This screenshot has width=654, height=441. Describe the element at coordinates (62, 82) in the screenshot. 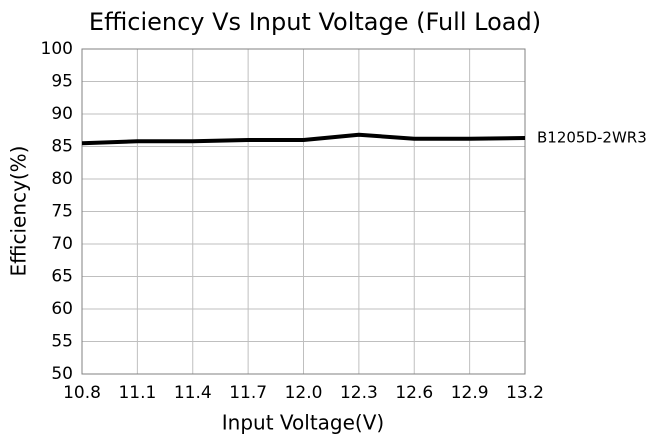

I see `y-tick-label: 95` at that location.